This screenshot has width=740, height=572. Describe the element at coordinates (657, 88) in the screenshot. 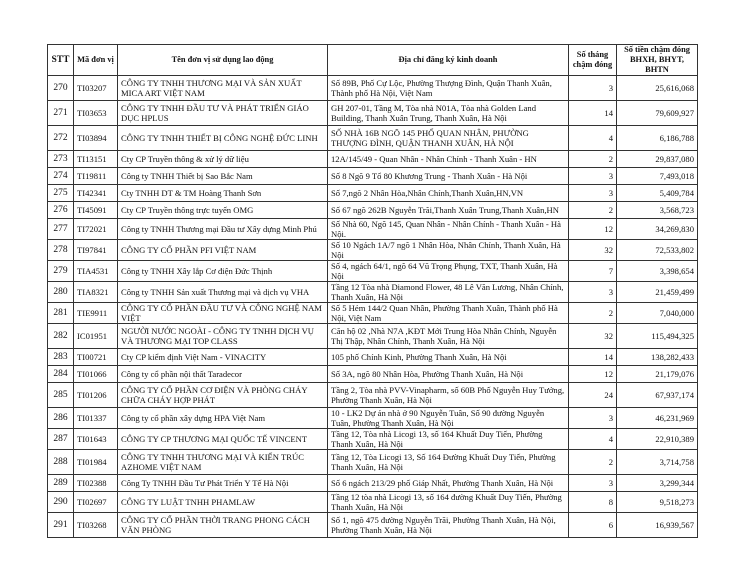

I see `cell-amount: 25,616,068` at that location.